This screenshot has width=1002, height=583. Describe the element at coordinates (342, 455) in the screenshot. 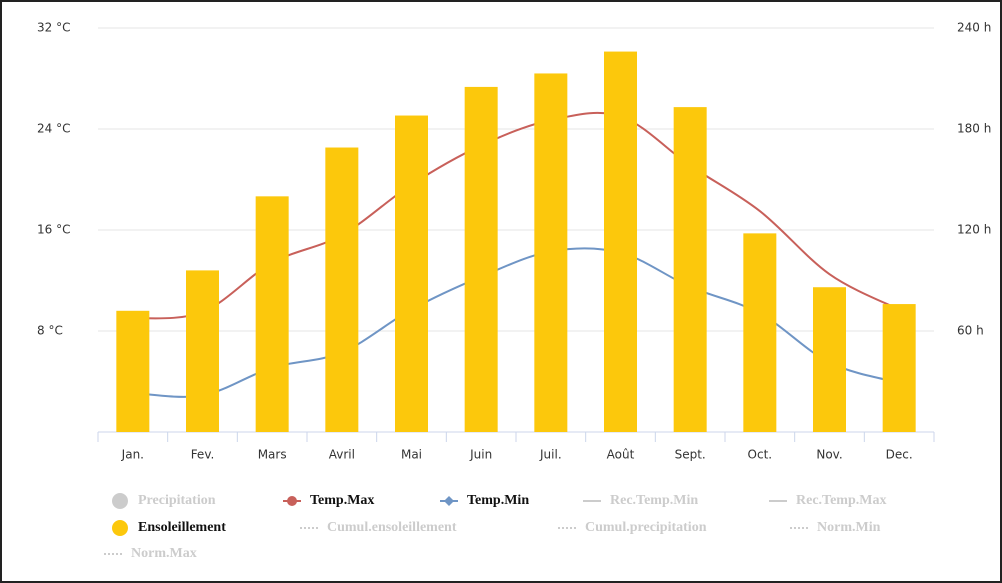

I see `x-tick-label: Avril` at that location.